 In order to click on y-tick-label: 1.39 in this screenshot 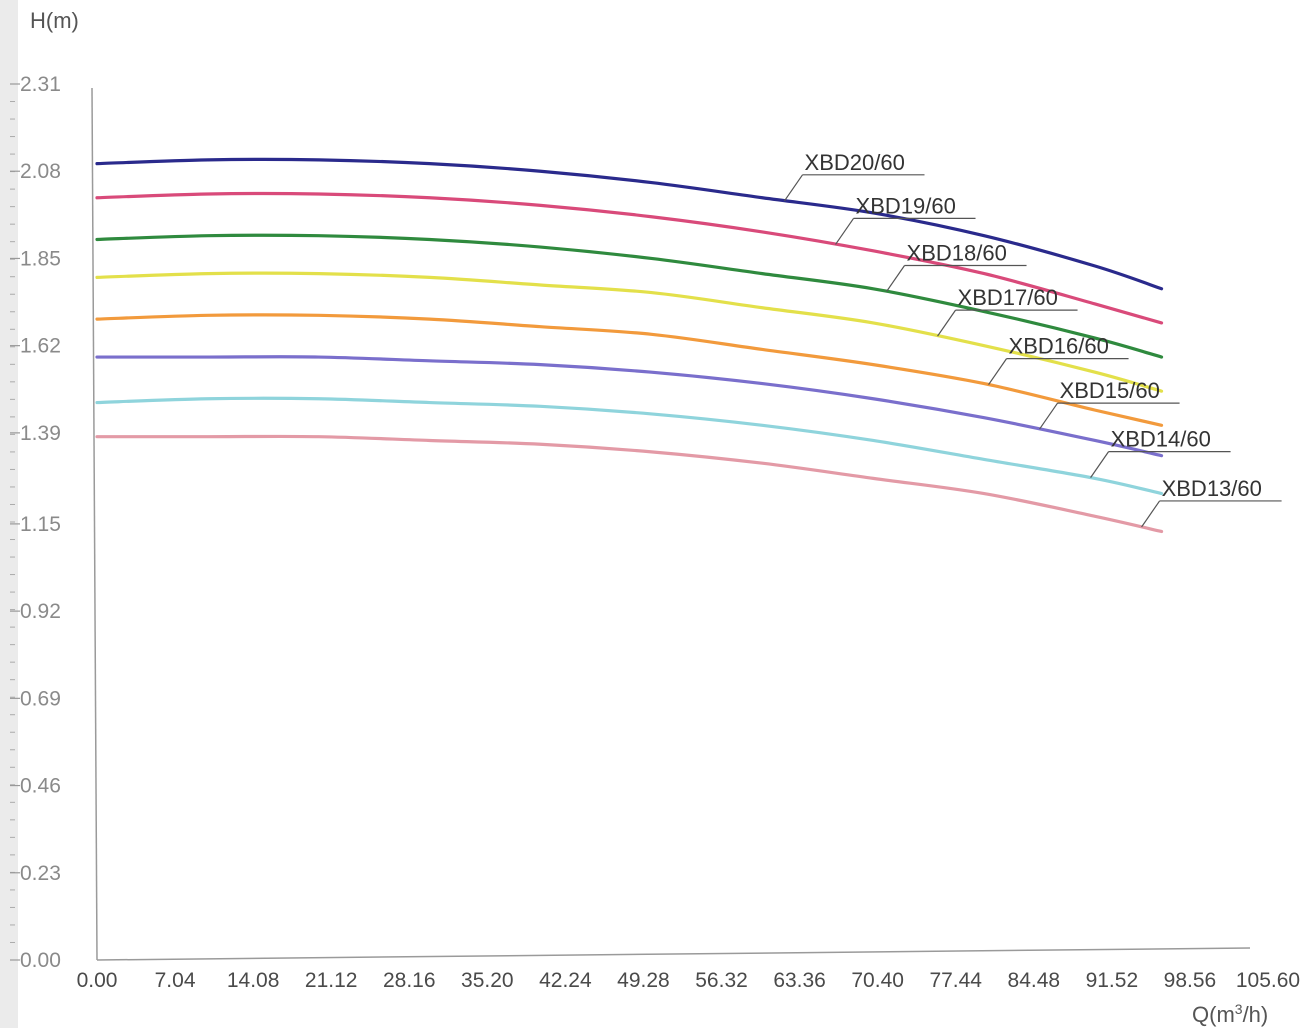, I will do `click(40, 433)`.